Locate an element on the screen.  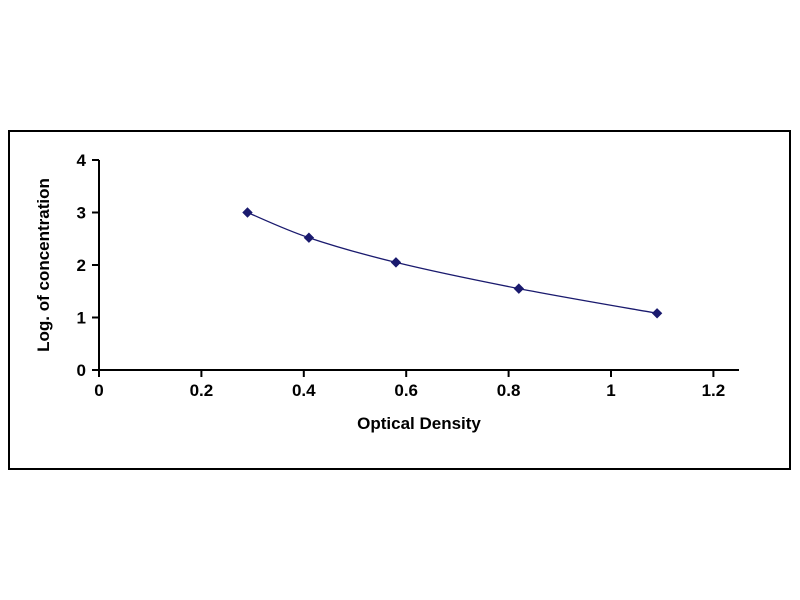
x-tick-label: 0.2 is located at coordinates (202, 390).